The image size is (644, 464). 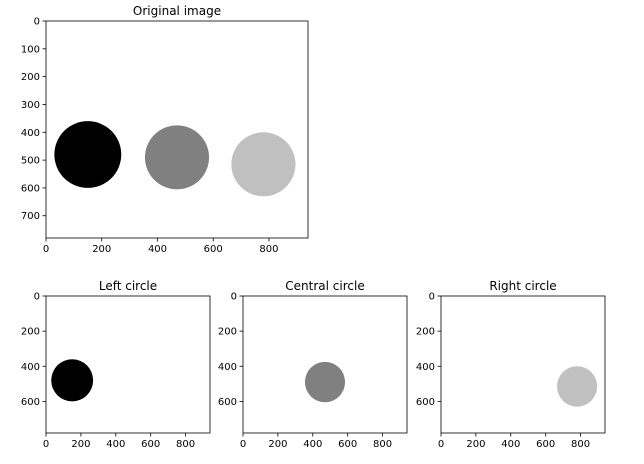 I want to click on y-tick-label: 700, so click(x=30, y=216).